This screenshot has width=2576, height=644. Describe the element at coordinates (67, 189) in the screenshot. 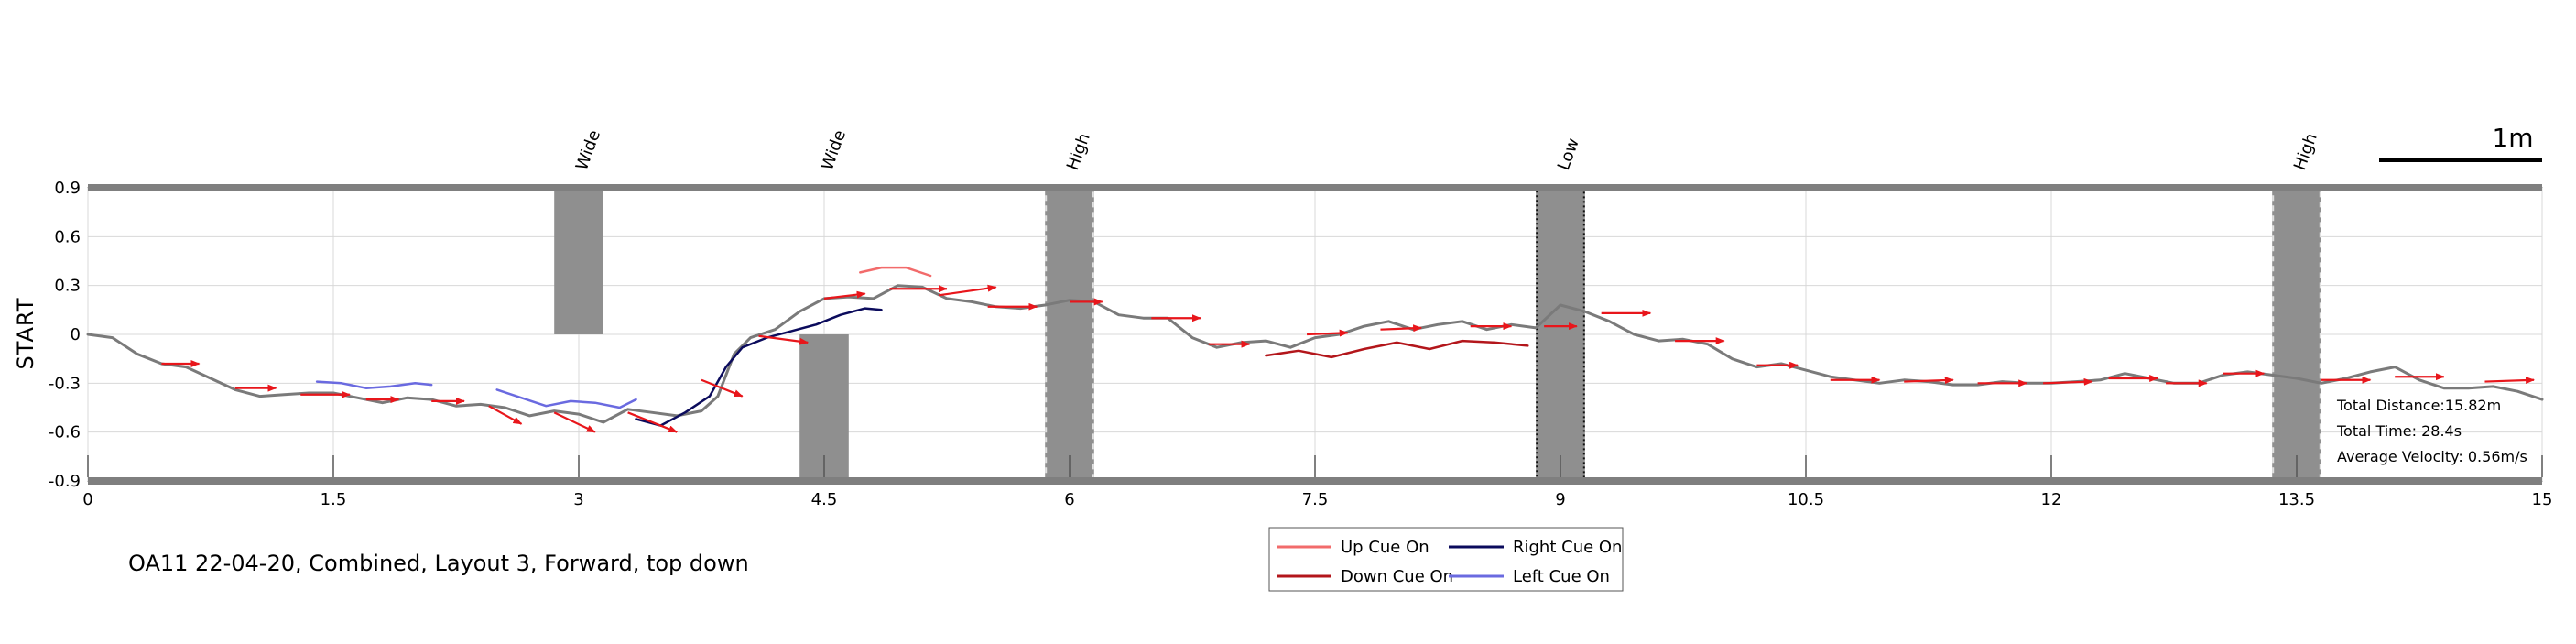

I see `y-tick-label: 0.9` at that location.